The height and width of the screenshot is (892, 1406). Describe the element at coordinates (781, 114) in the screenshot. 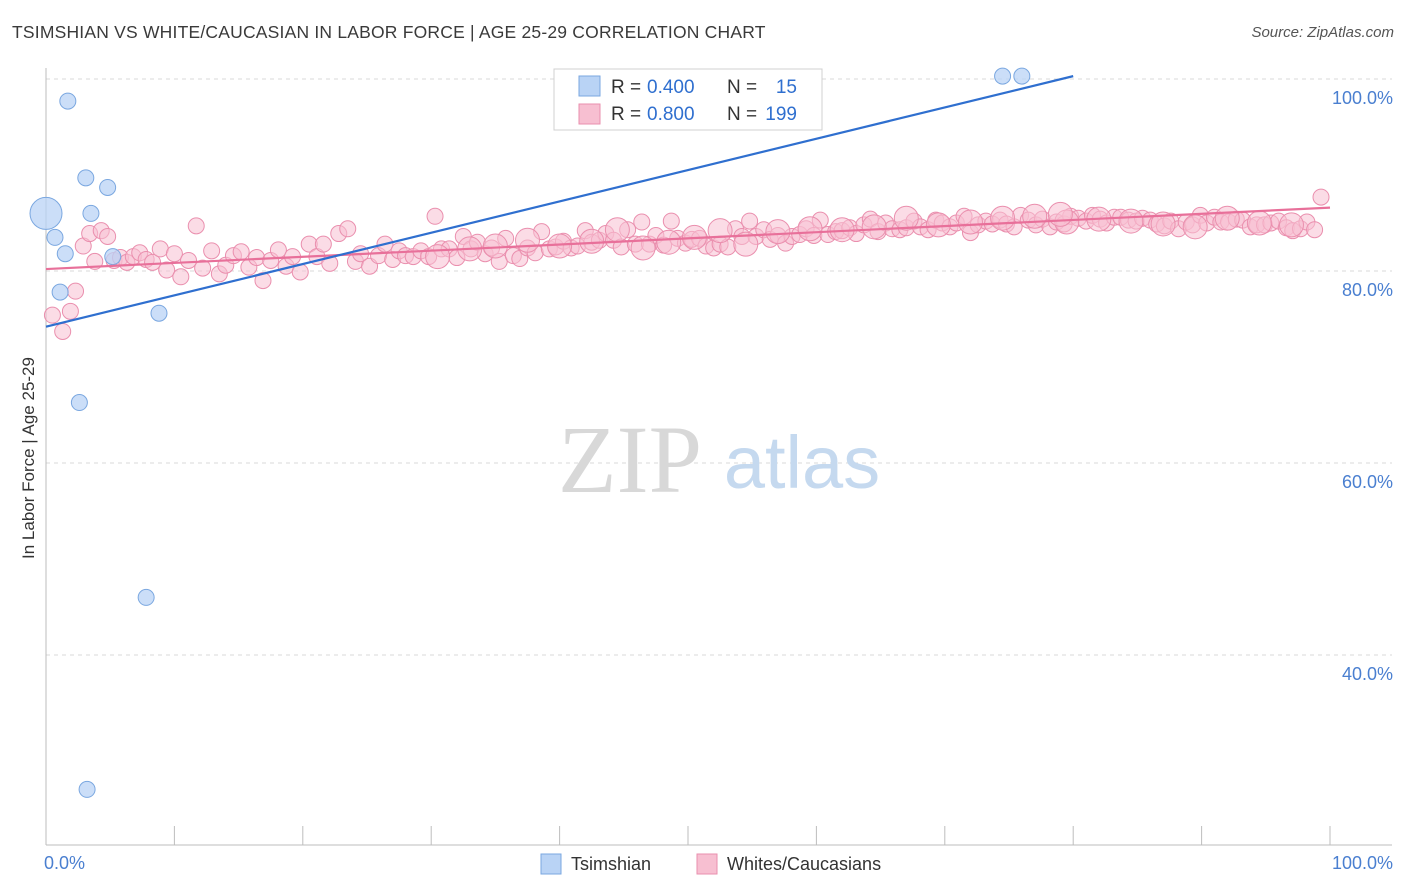

I see `legend-n-value: 199` at that location.